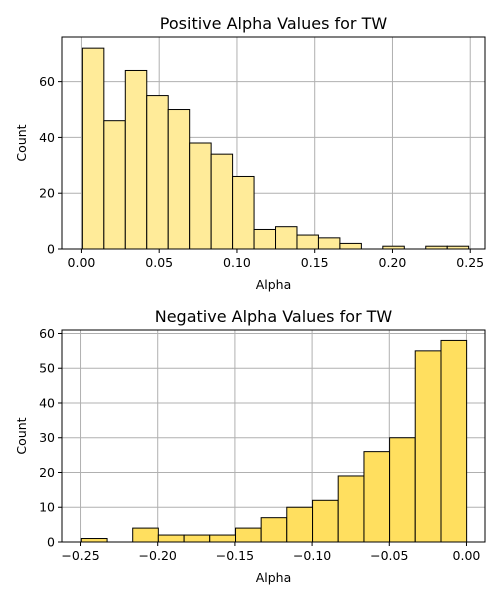 This screenshot has width=500, height=600. Describe the element at coordinates (312, 555) in the screenshot. I see `x-tick-label: −0.10` at that location.